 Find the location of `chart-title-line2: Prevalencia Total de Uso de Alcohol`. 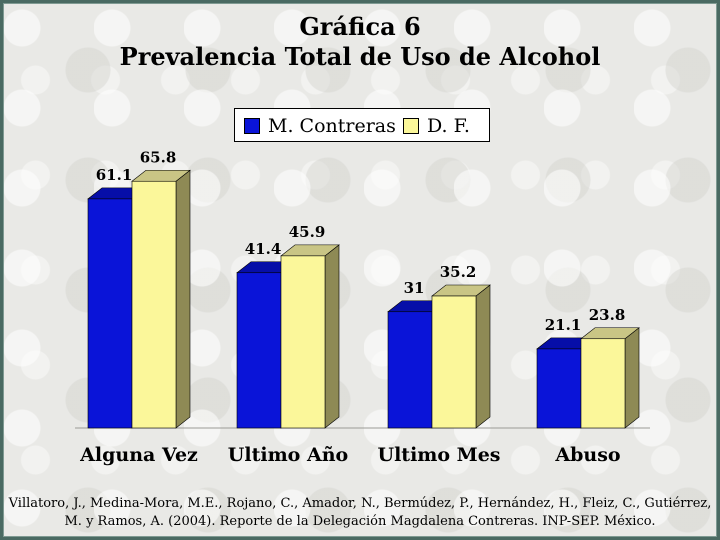

chart-title-line2: Prevalencia Total de Uso de Alcohol is located at coordinates (360, 56).